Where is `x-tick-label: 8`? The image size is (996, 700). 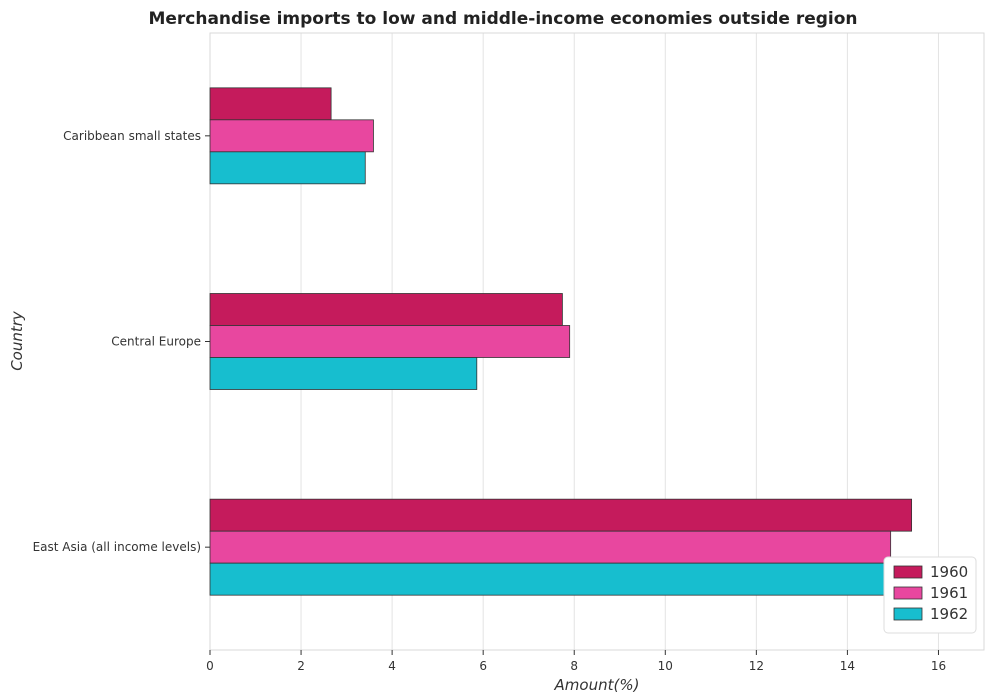
x-tick-label: 8 is located at coordinates (574, 666).